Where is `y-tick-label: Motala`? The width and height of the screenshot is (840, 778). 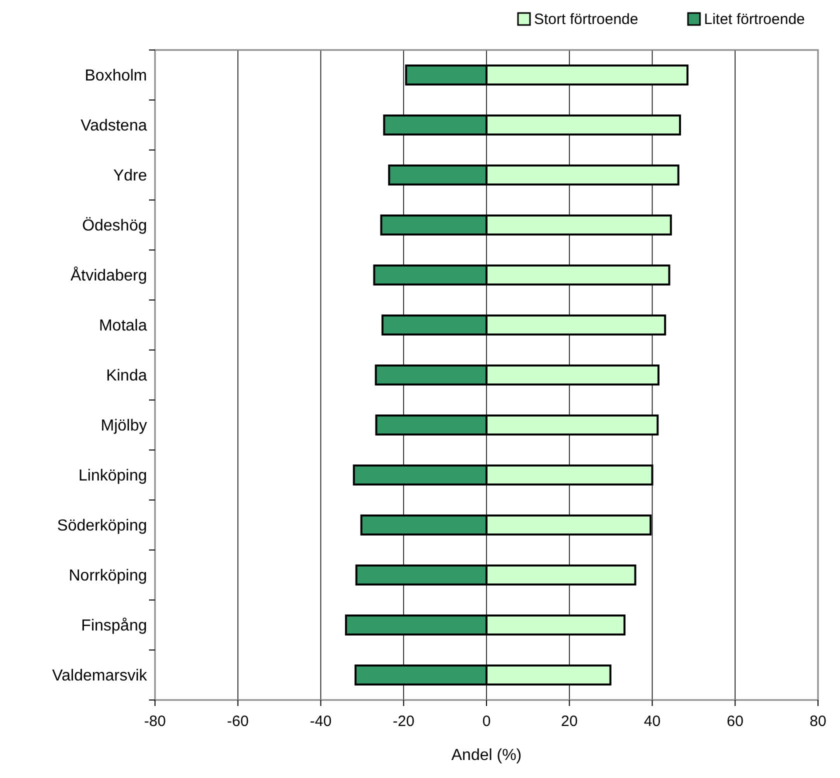
y-tick-label: Motala is located at coordinates (123, 326).